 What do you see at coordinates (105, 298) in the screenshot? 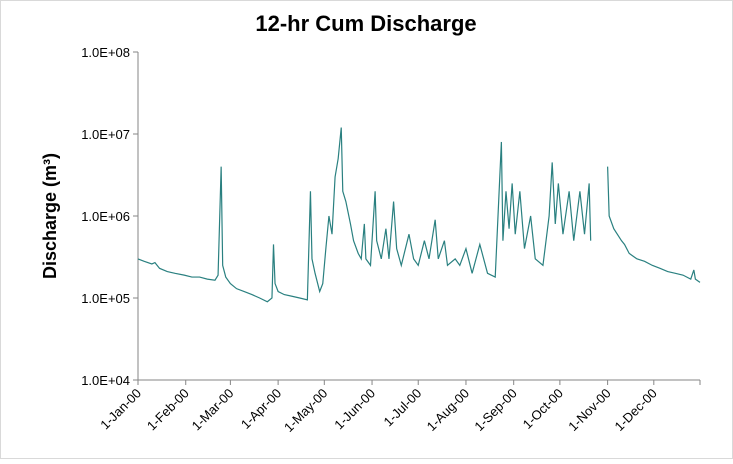
I see `y-tick-label: 1.0E+05` at bounding box center [105, 298].